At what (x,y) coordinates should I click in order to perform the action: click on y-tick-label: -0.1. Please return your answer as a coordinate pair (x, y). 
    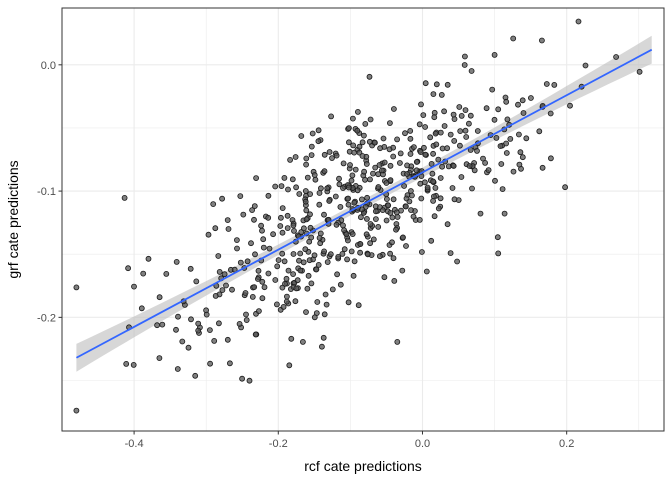
    Looking at the image, I should click on (46, 192).